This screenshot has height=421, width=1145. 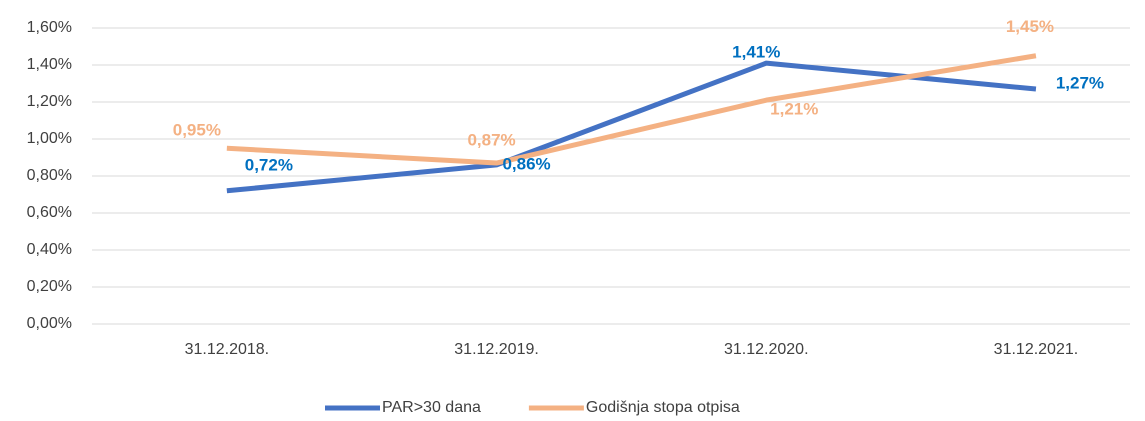 What do you see at coordinates (756, 52) in the screenshot?
I see `data-label: 1,41%` at bounding box center [756, 52].